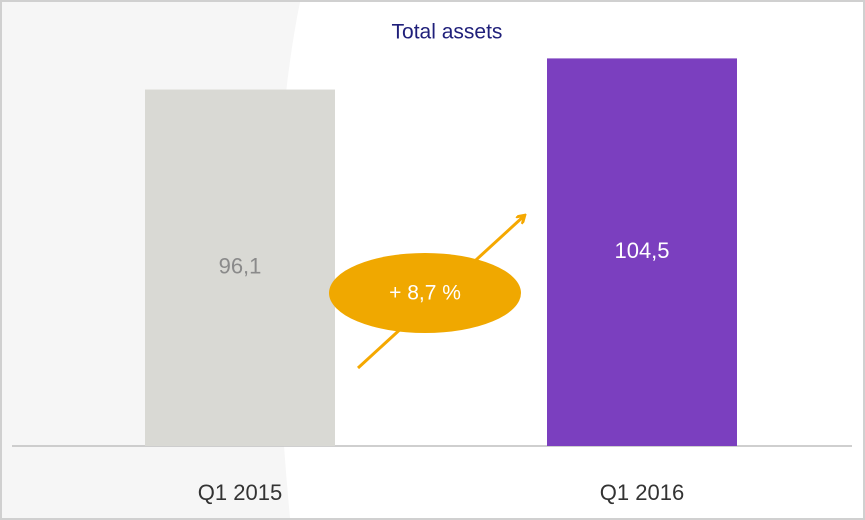 The width and height of the screenshot is (865, 520). I want to click on value-label: 96,1, so click(240, 266).